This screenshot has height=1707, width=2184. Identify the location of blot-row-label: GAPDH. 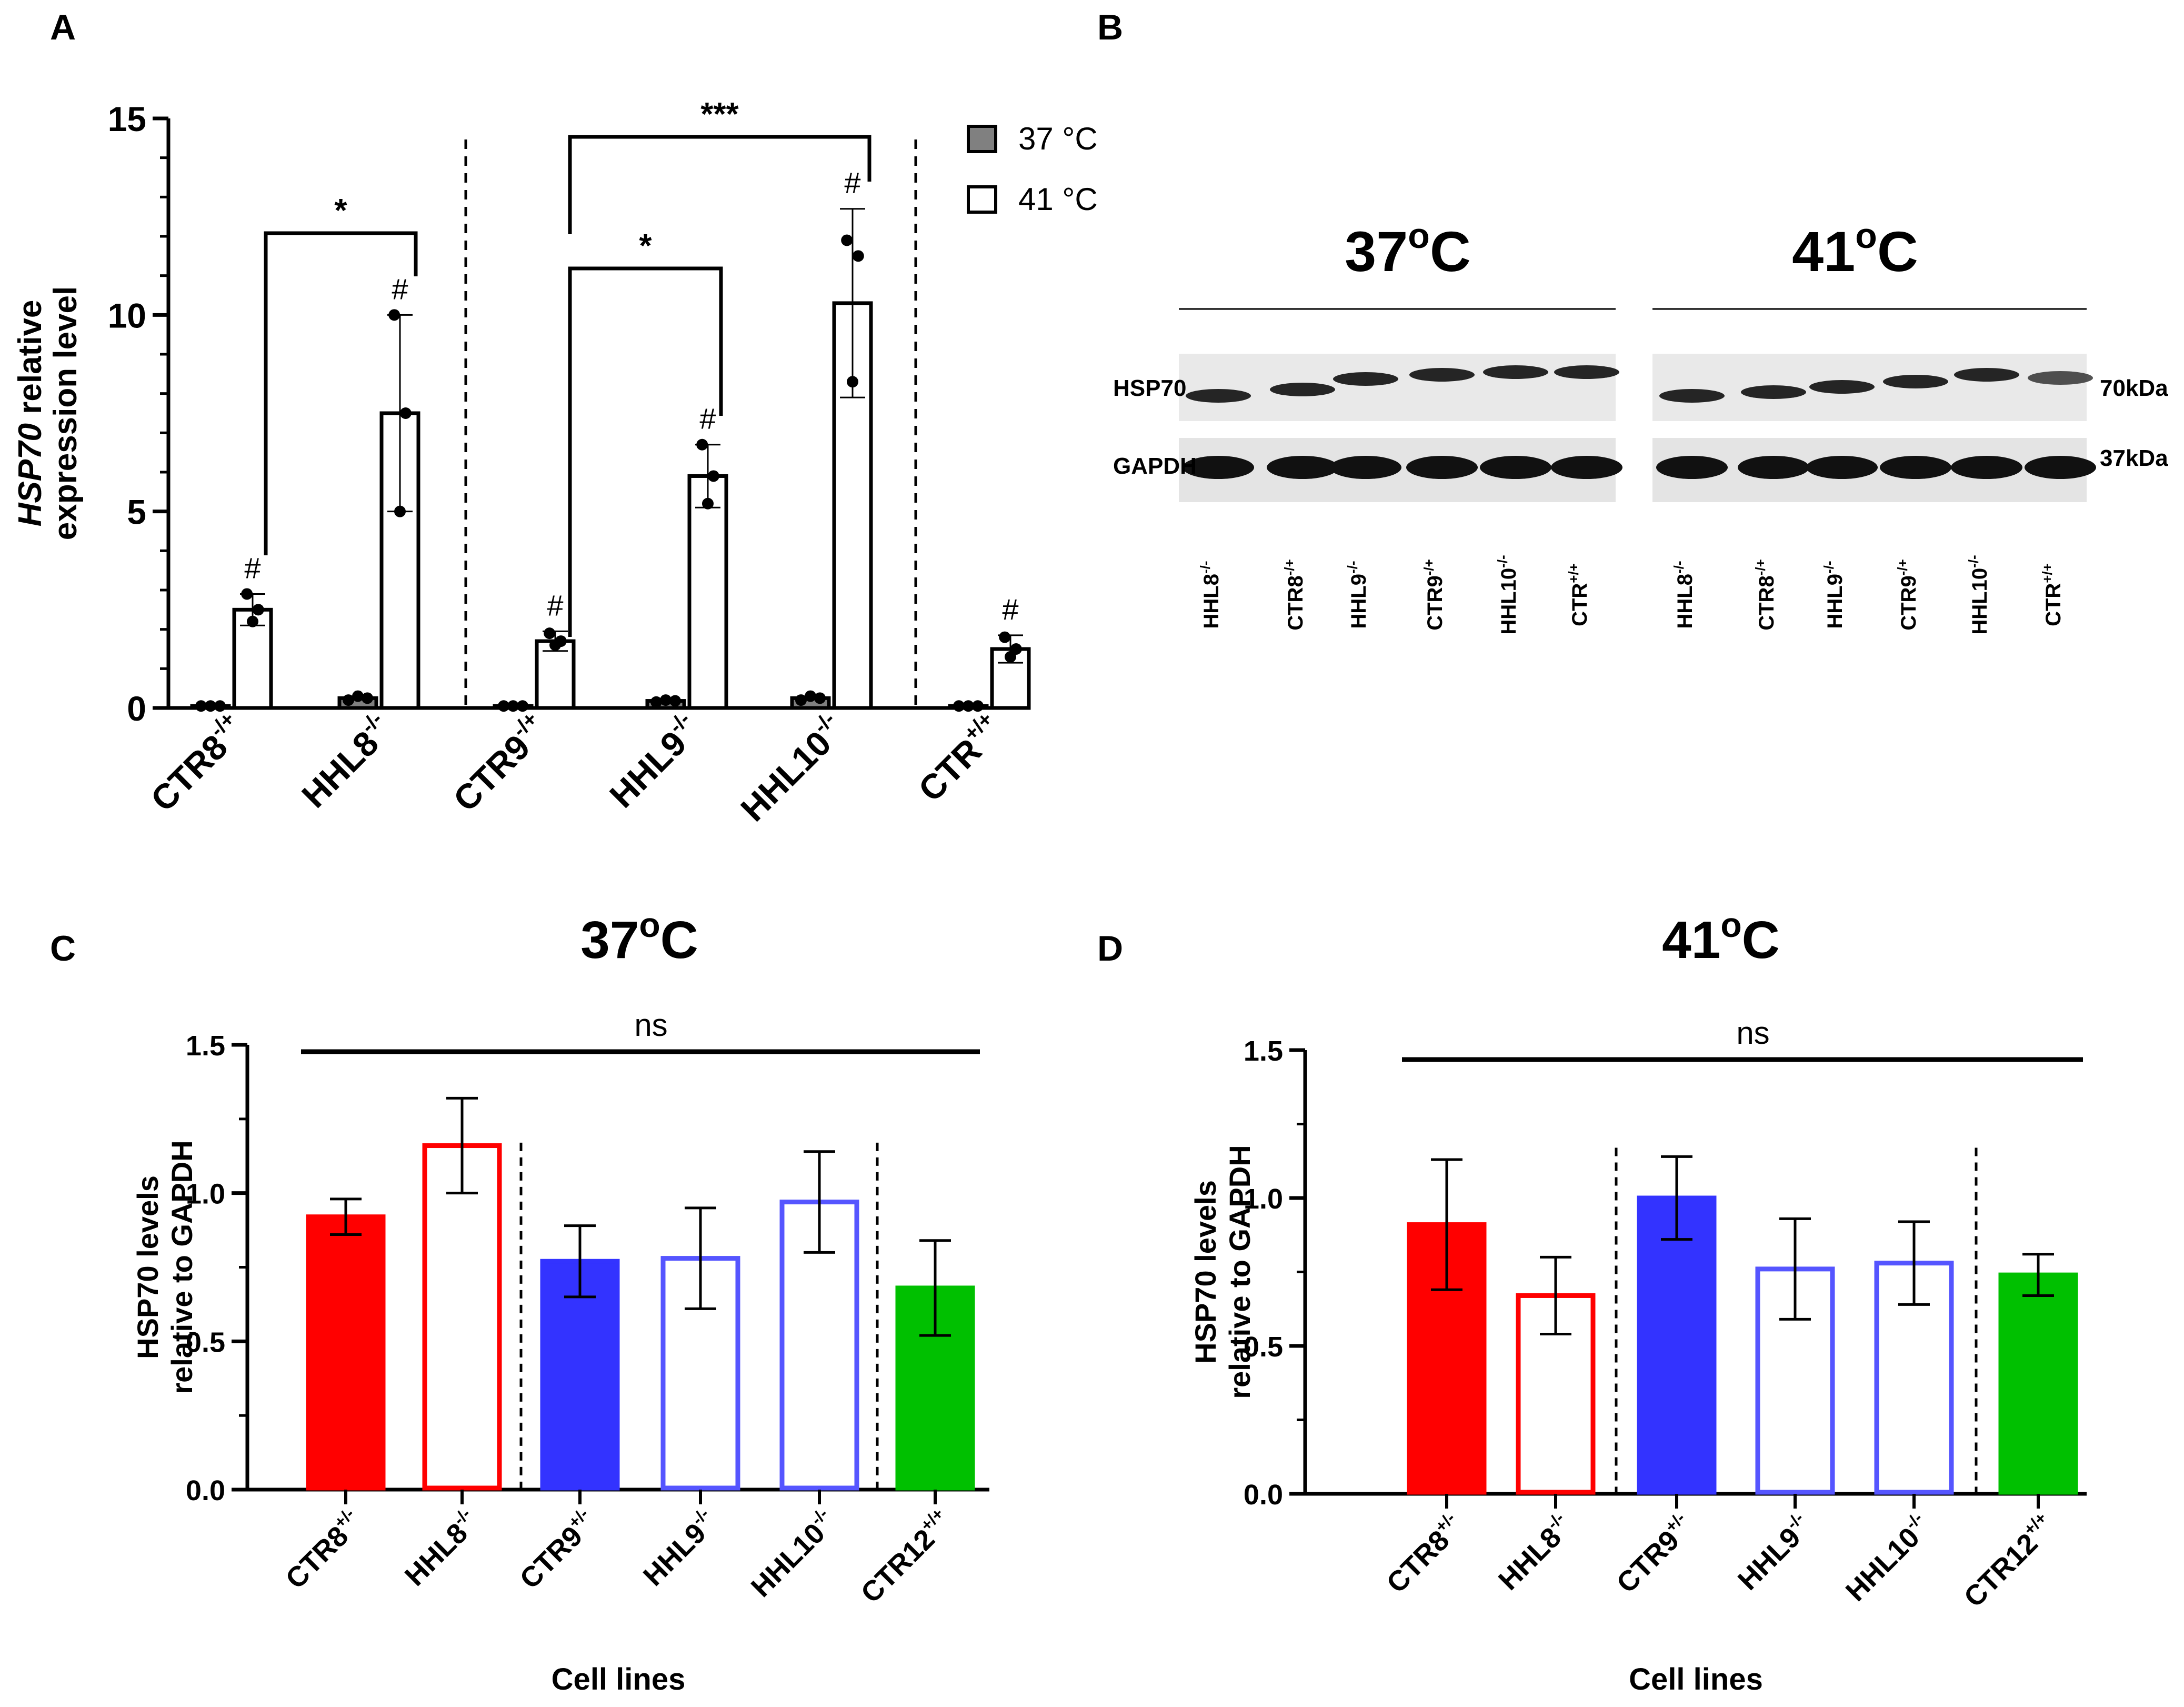
(1155, 466).